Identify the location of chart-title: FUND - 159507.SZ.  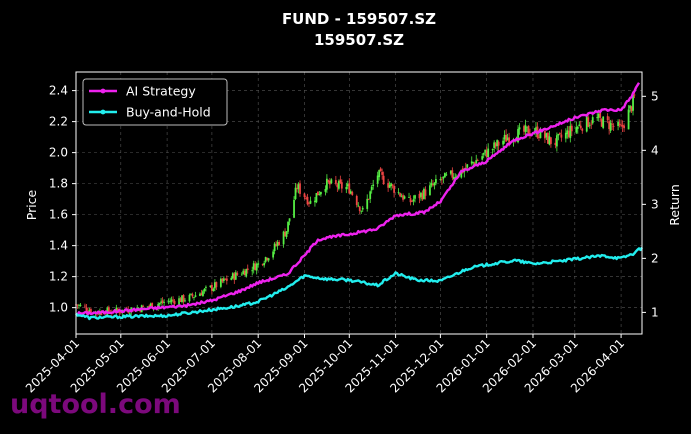
(359, 19).